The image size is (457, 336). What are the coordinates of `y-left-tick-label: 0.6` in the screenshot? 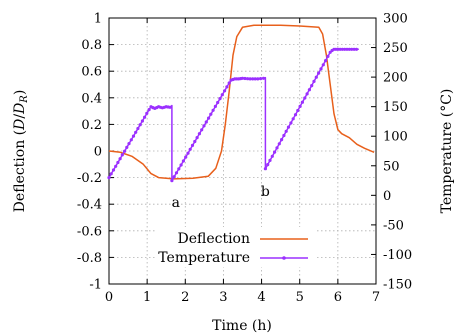 It's located at (91, 72).